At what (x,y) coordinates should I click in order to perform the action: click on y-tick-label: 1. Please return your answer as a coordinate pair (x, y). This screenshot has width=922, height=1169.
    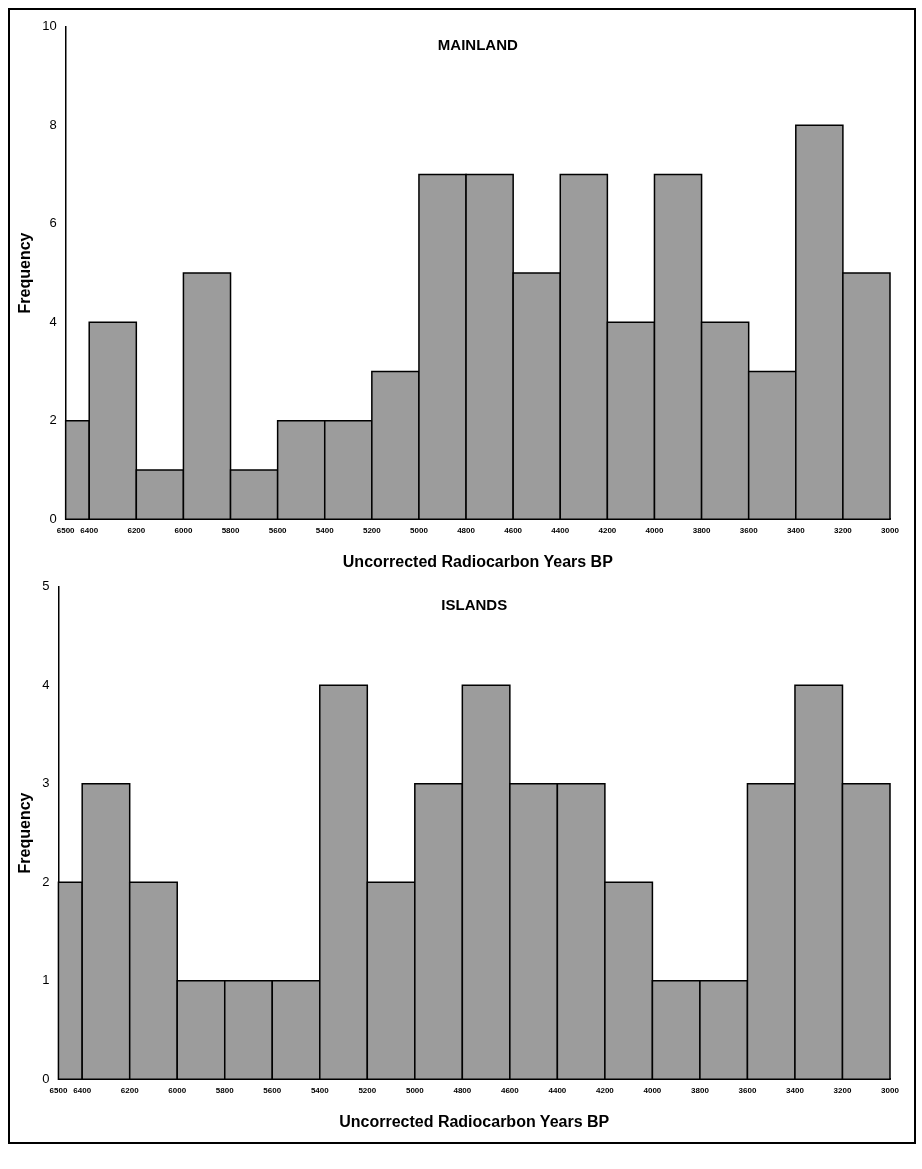
    Looking at the image, I should click on (46, 980).